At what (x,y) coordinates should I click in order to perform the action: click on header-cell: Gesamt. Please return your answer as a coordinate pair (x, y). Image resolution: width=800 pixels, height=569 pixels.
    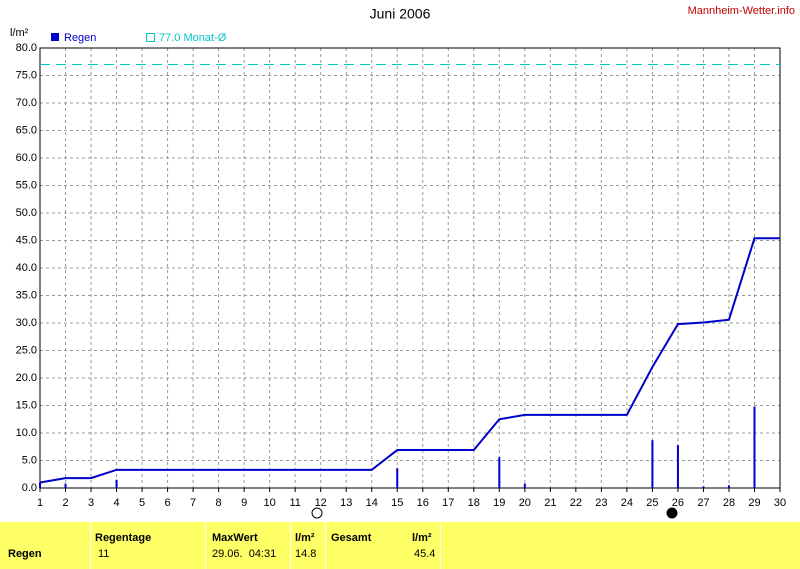
    Looking at the image, I should click on (351, 538).